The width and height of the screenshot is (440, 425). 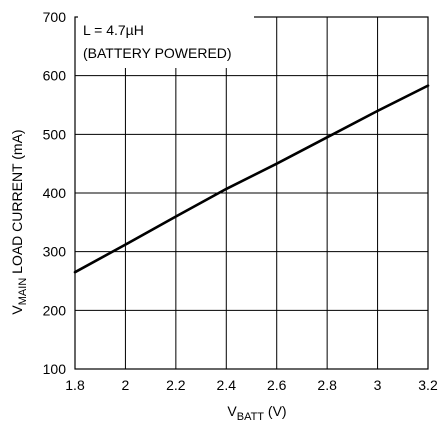 I want to click on y-axis-label-suffix: LOAD CURRENT (mA), so click(x=17, y=203).